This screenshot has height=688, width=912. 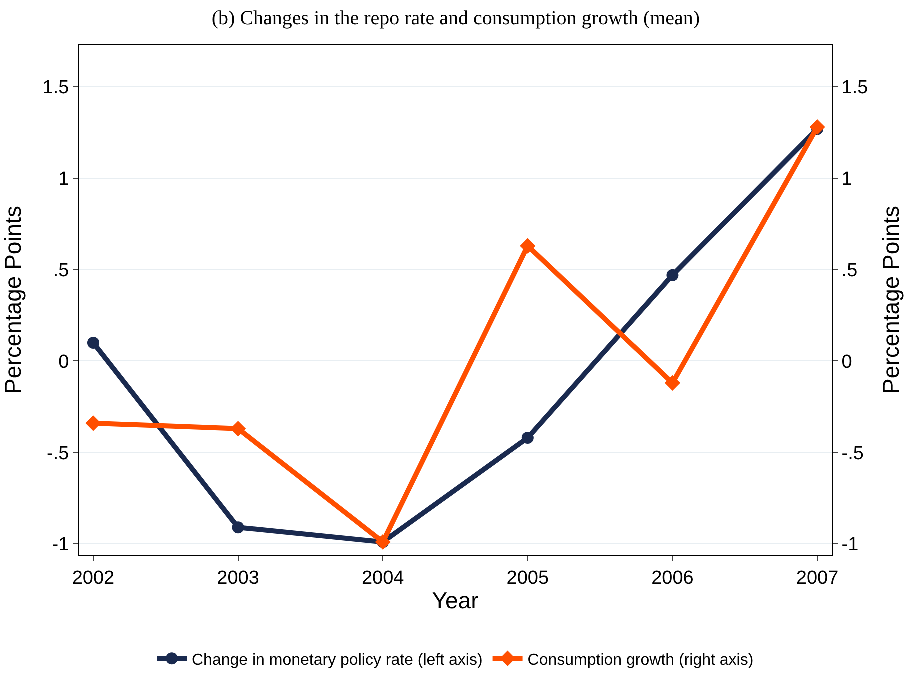 What do you see at coordinates (64, 179) in the screenshot?
I see `y-tick-label: 1` at bounding box center [64, 179].